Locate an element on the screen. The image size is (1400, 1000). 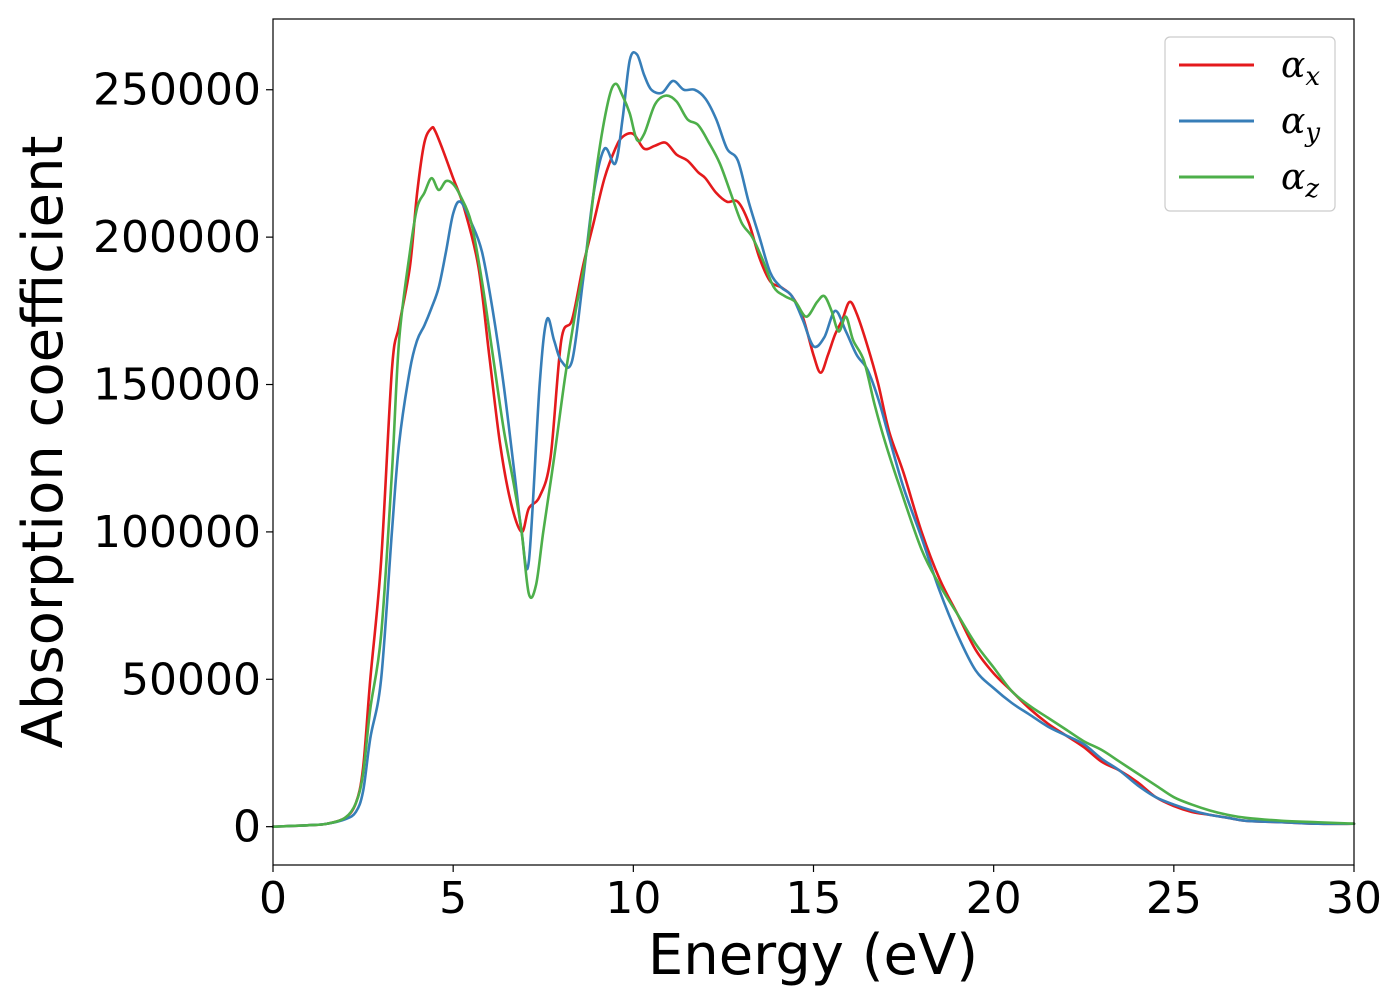
legend-entries: αx αy αz is located at coordinates (1249, 124).